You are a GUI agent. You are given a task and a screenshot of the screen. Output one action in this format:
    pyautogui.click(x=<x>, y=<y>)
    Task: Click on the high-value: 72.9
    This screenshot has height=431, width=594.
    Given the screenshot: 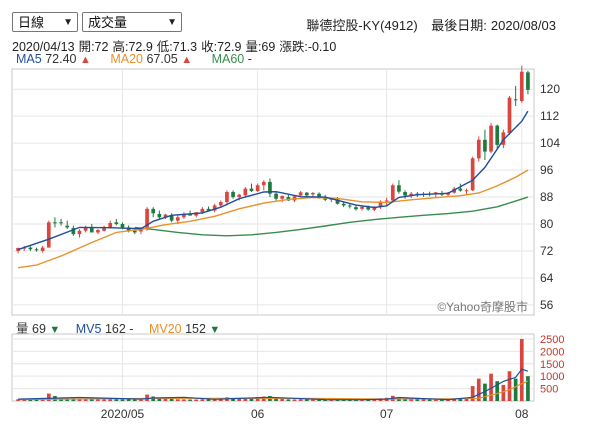 What is the action you would take?
    pyautogui.click(x=140, y=47)
    